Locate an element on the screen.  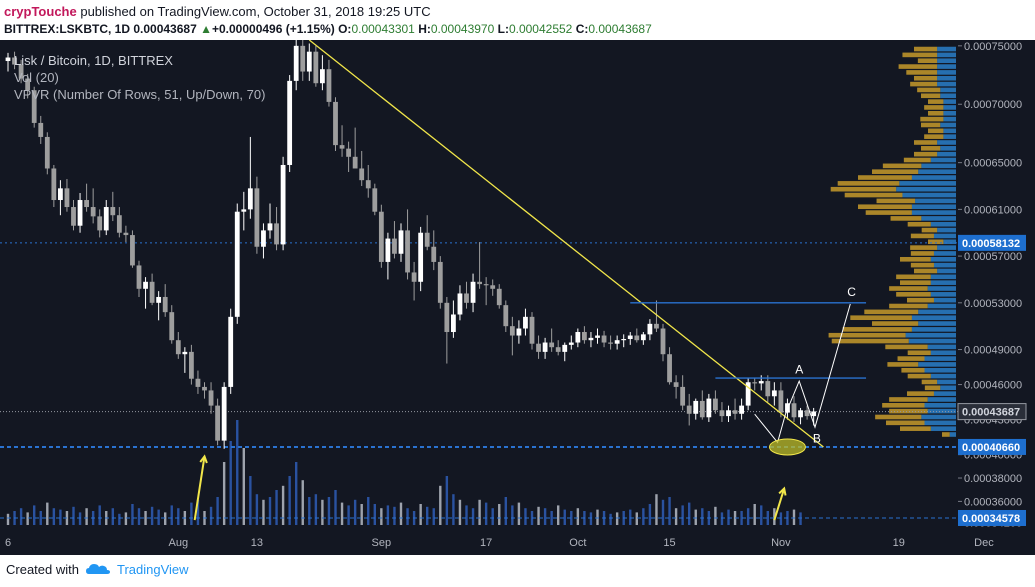
price-label: 0.00034578 is located at coordinates (991, 519).